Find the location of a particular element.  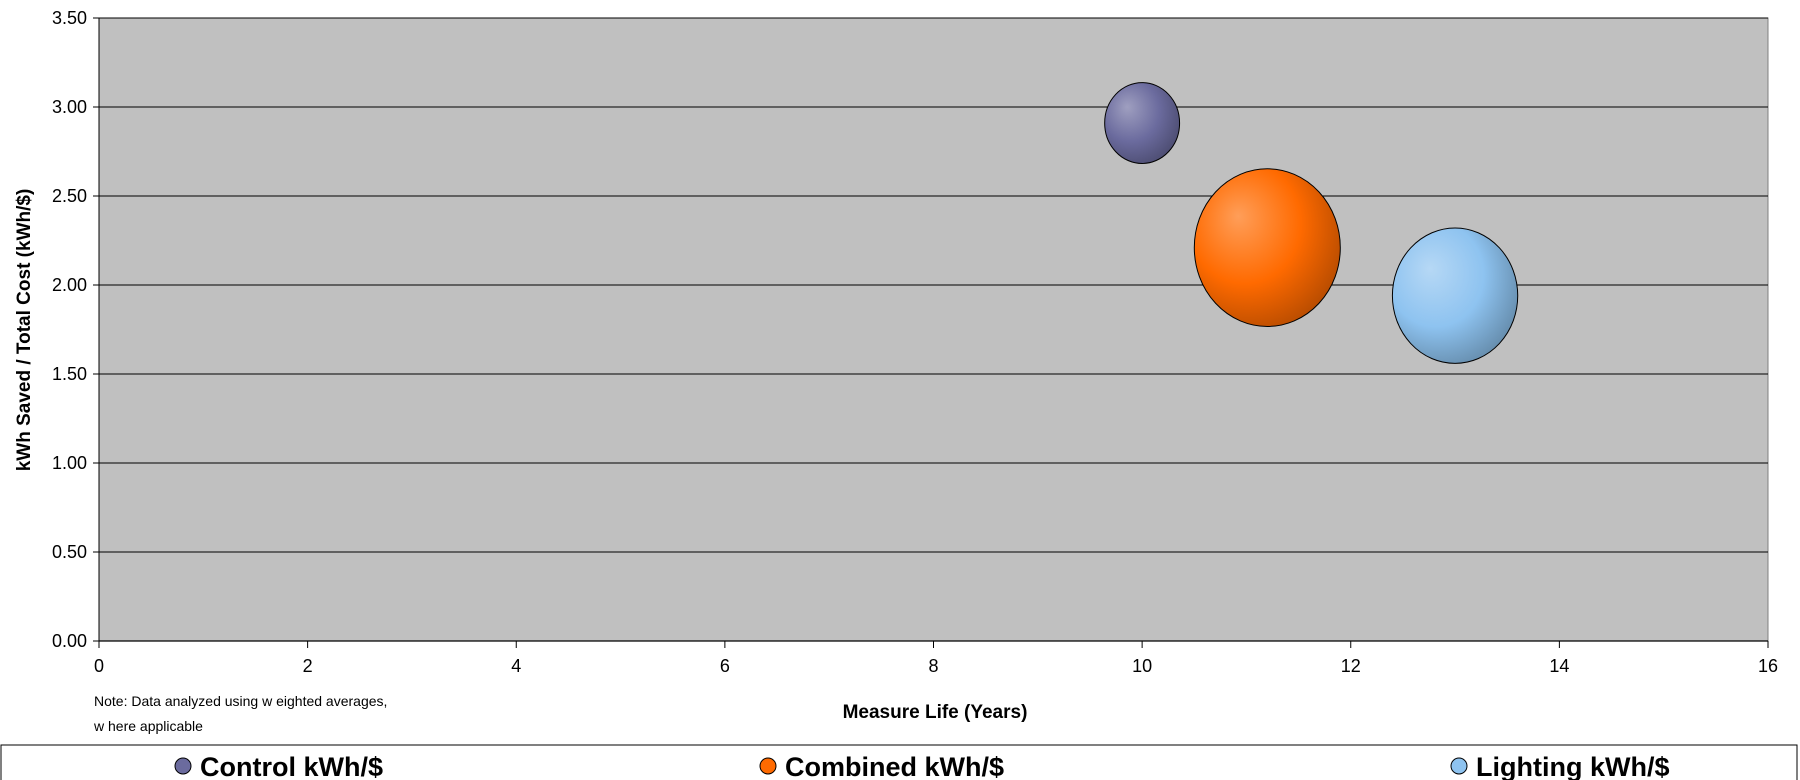

y-tick-label: 1.50 is located at coordinates (69, 374).